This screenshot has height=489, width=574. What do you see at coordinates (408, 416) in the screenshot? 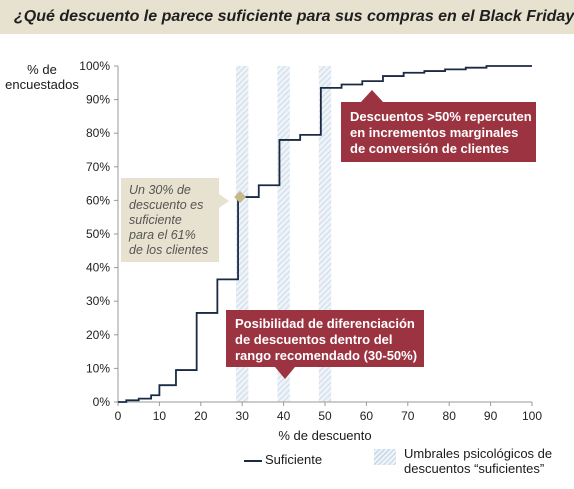
I see `x-tick-label: 70` at bounding box center [408, 416].